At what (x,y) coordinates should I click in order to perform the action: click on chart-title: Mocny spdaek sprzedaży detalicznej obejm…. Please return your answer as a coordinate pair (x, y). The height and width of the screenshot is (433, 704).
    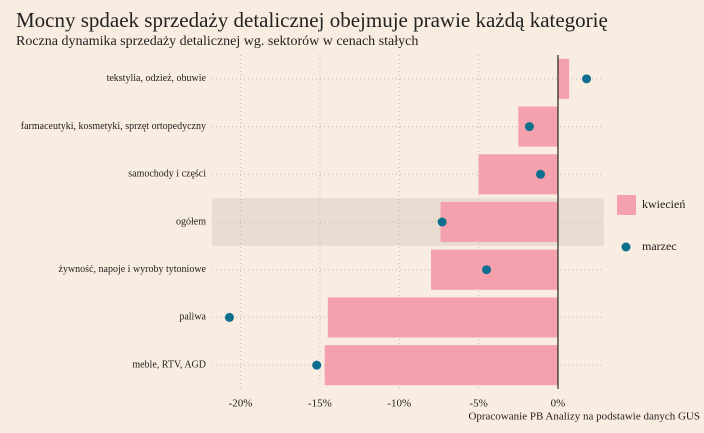
    Looking at the image, I should click on (312, 20).